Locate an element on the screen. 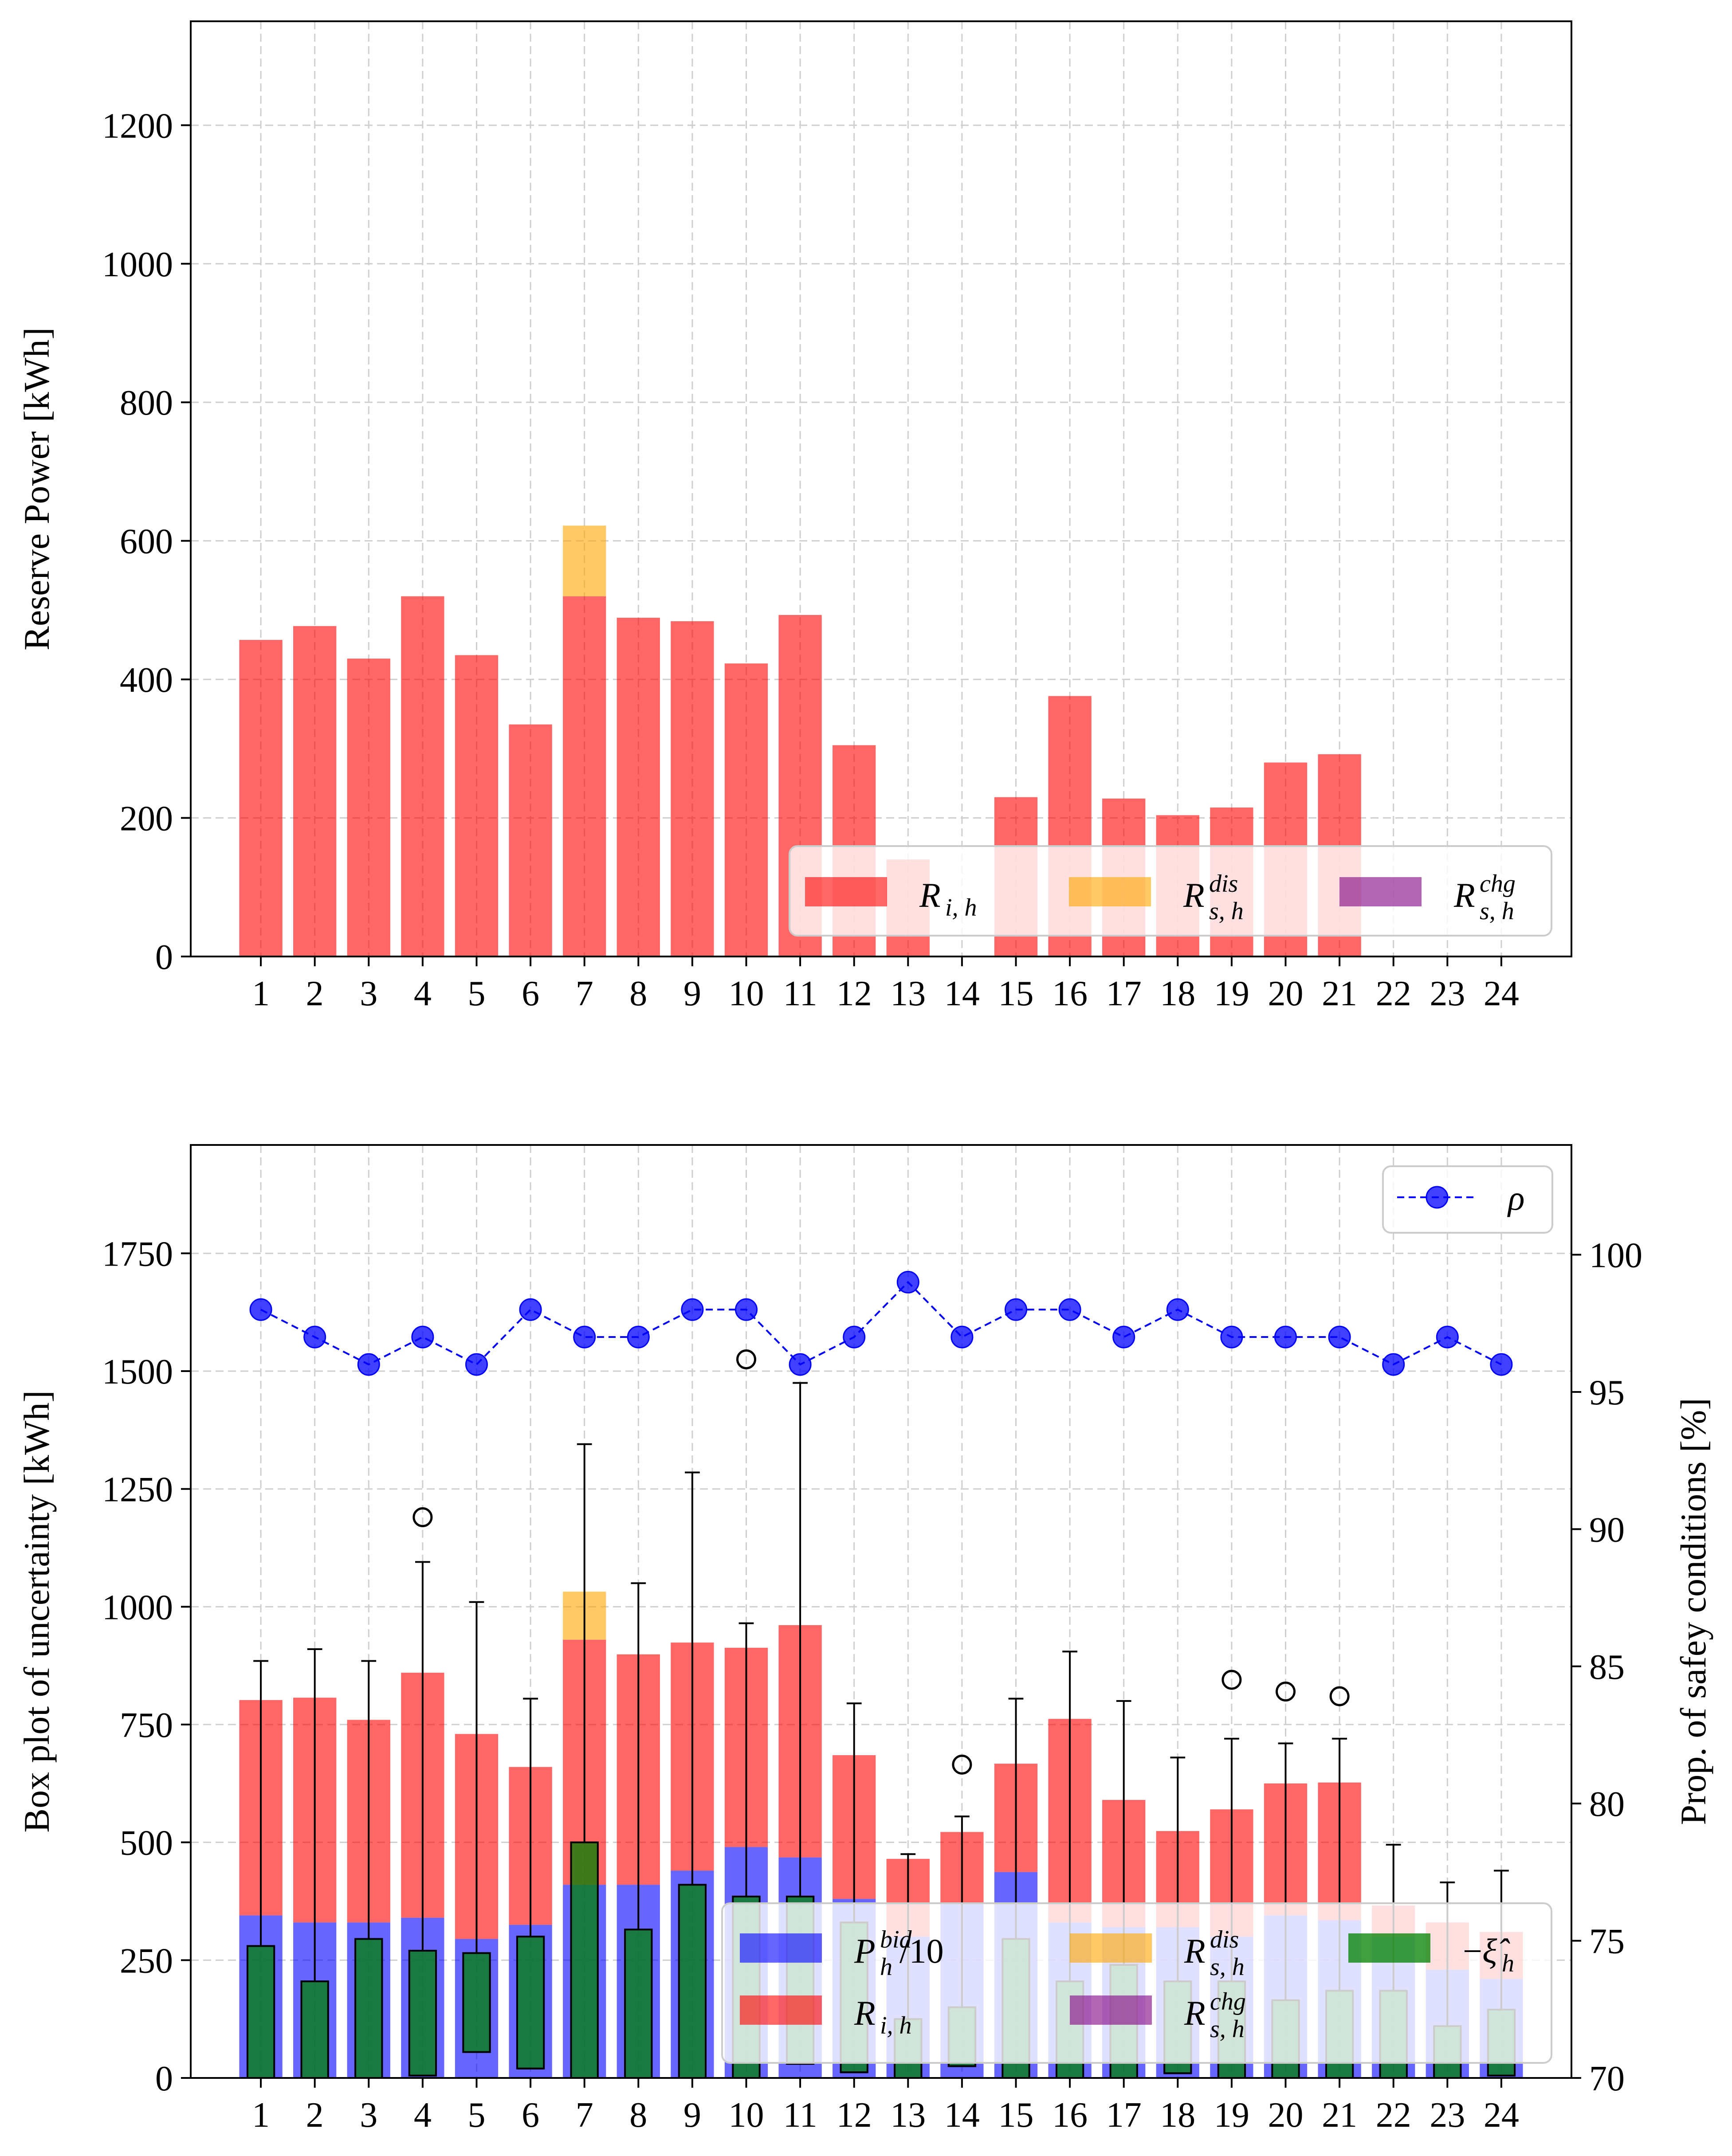 Image resolution: width=1732 pixels, height=2156 pixels. top-xtick-label: 17 is located at coordinates (1124, 994).